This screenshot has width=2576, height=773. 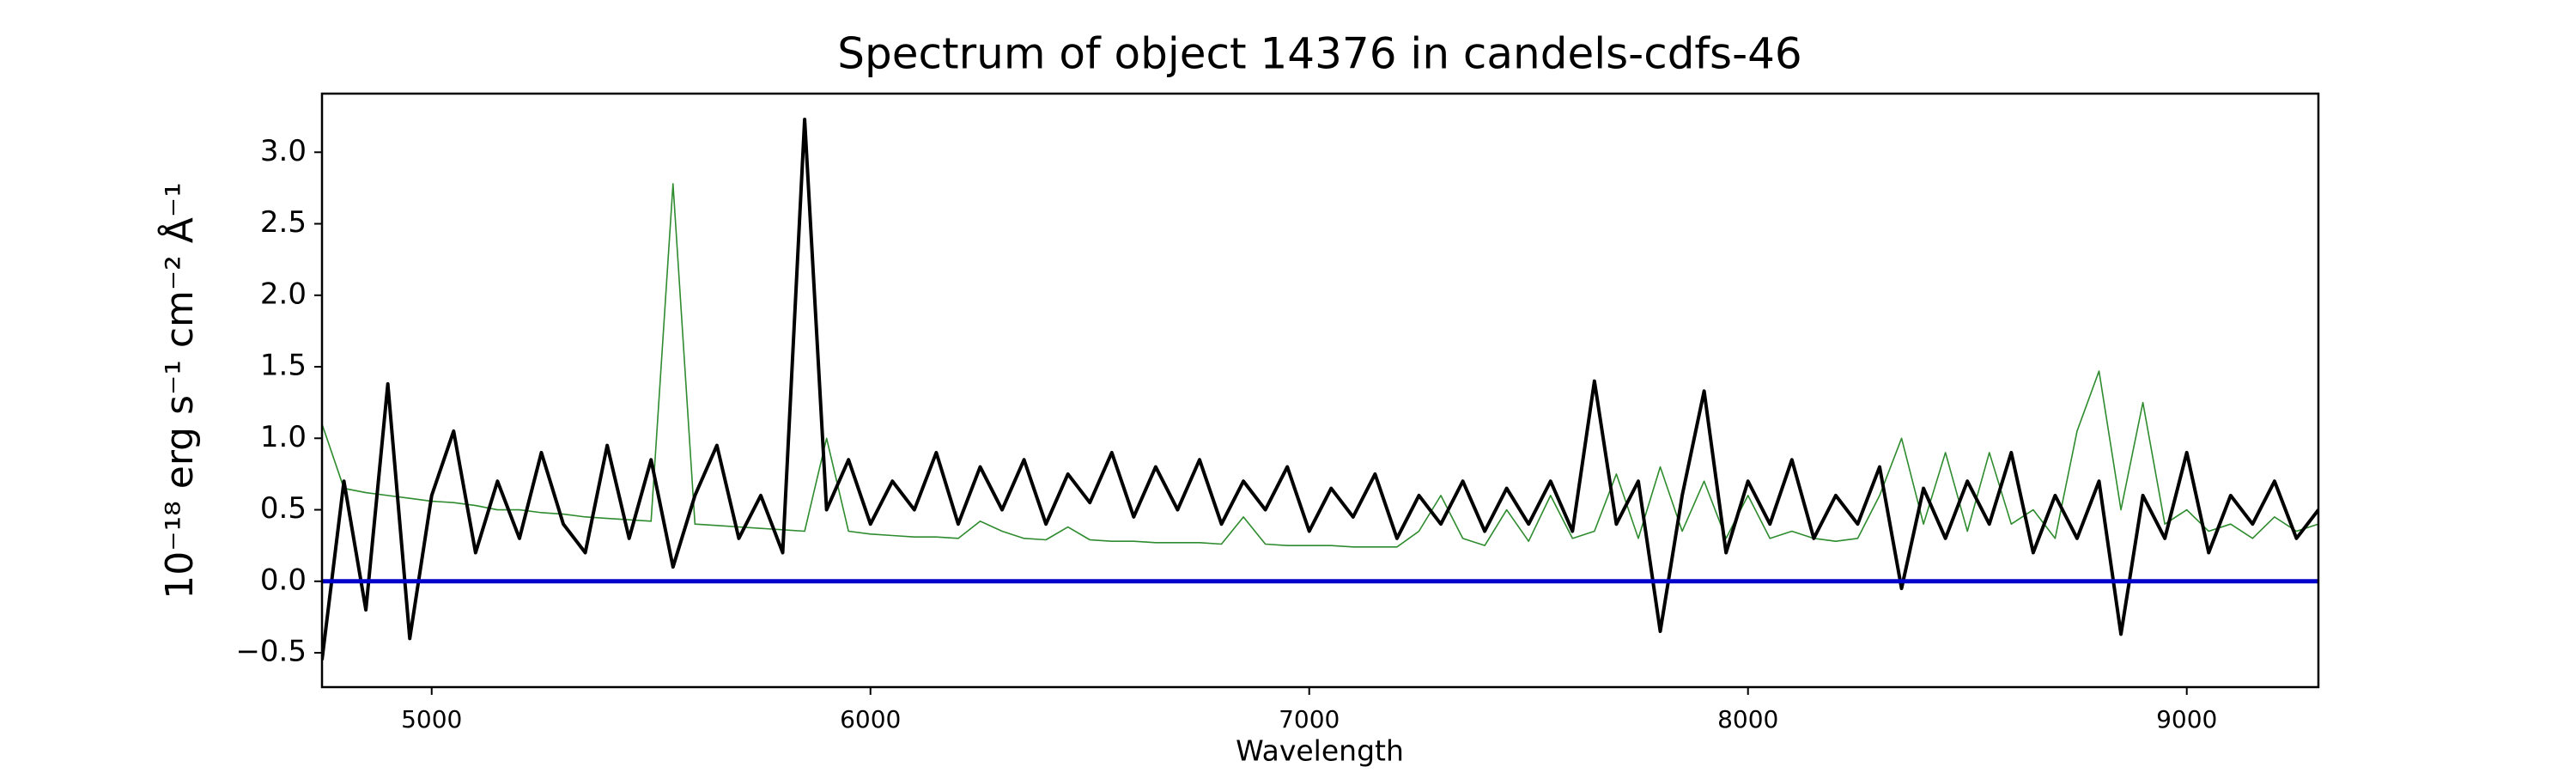 I want to click on y-tick-label: 0.0, so click(x=283, y=580).